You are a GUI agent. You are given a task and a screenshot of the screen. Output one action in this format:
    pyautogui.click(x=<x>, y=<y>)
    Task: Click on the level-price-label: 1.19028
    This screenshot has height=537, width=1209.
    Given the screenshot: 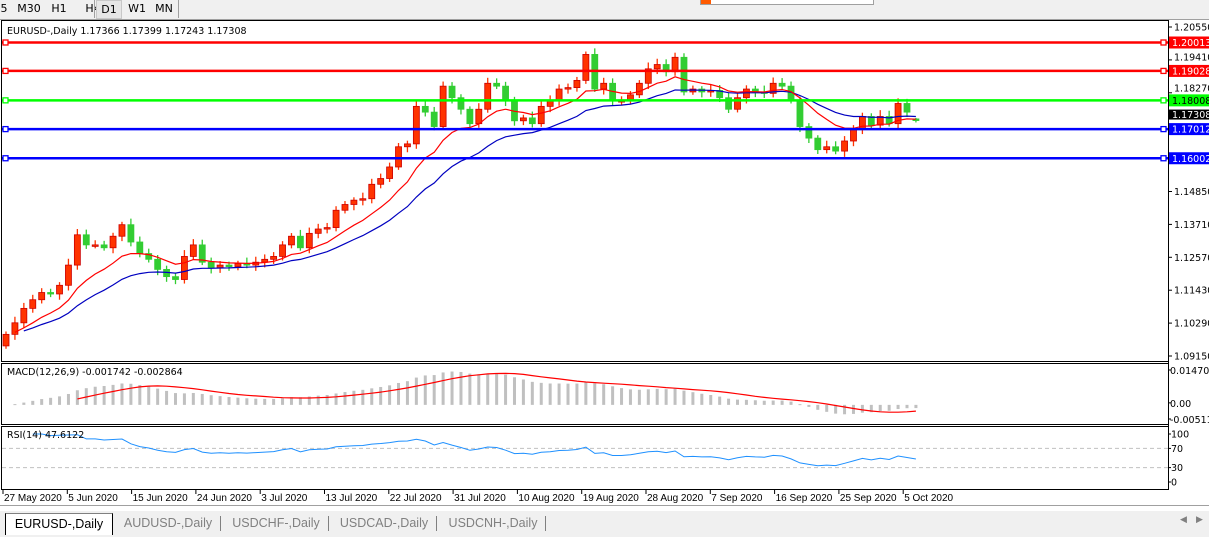 What is the action you would take?
    pyautogui.click(x=1190, y=71)
    